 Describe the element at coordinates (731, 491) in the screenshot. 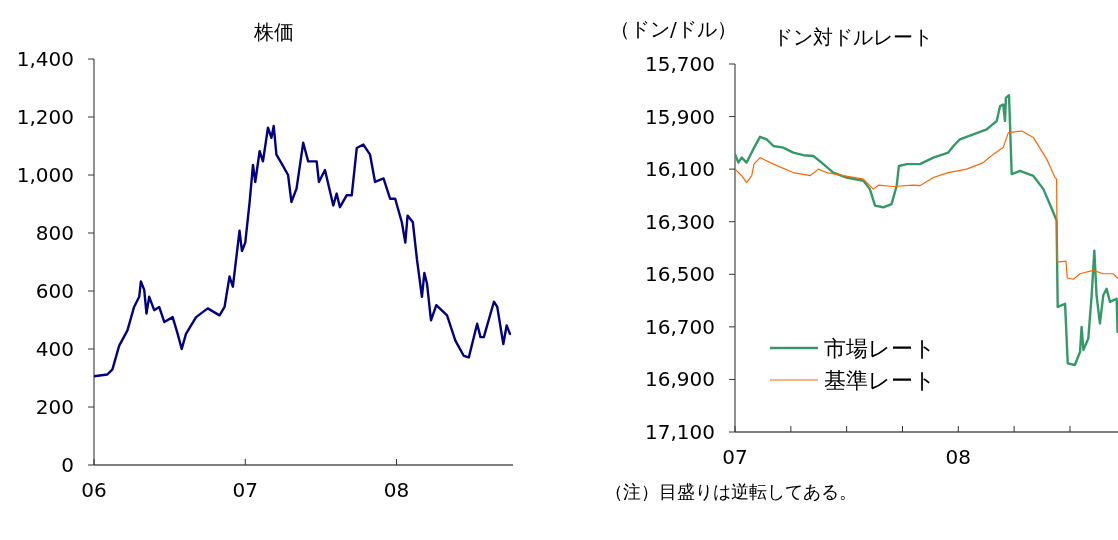

I see `annotation: （注）目盛りは逆転してある。` at that location.